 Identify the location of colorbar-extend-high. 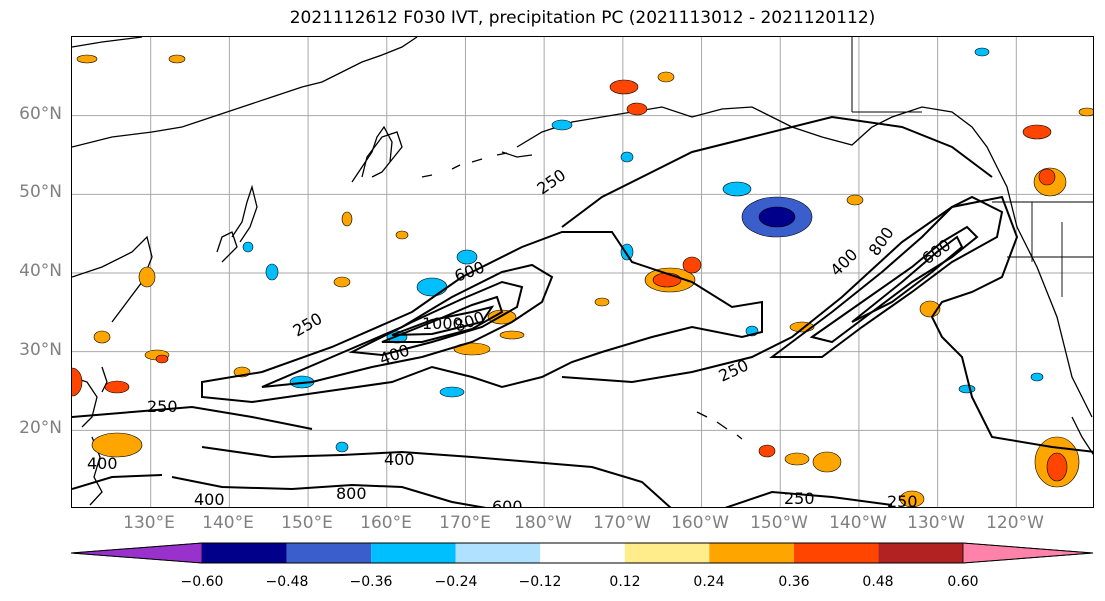
(1028, 553).